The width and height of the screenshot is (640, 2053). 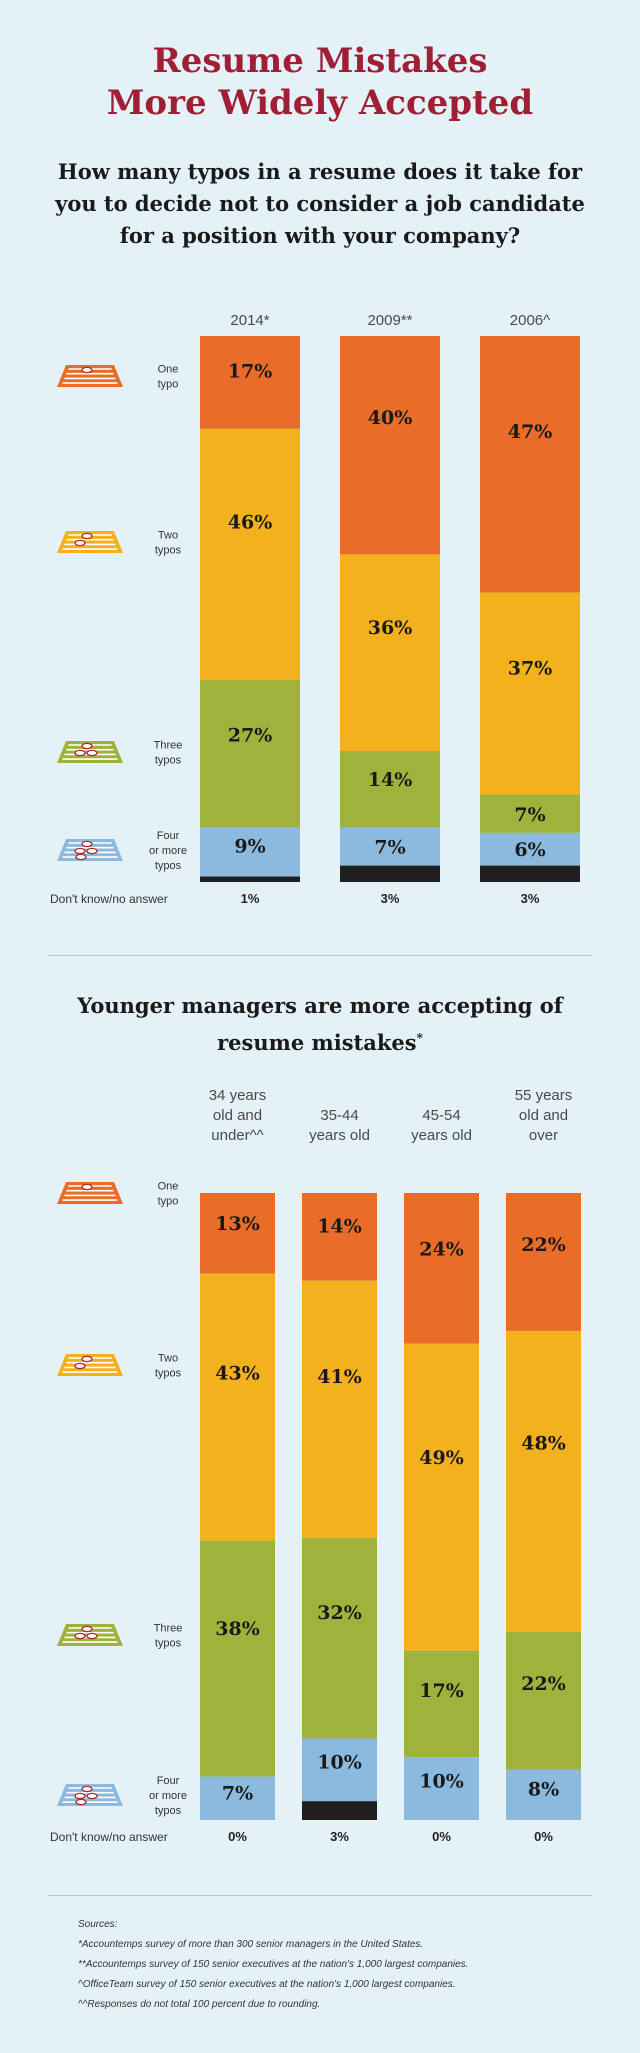 What do you see at coordinates (441, 1115) in the screenshot?
I see `category-label-line: 45-54` at bounding box center [441, 1115].